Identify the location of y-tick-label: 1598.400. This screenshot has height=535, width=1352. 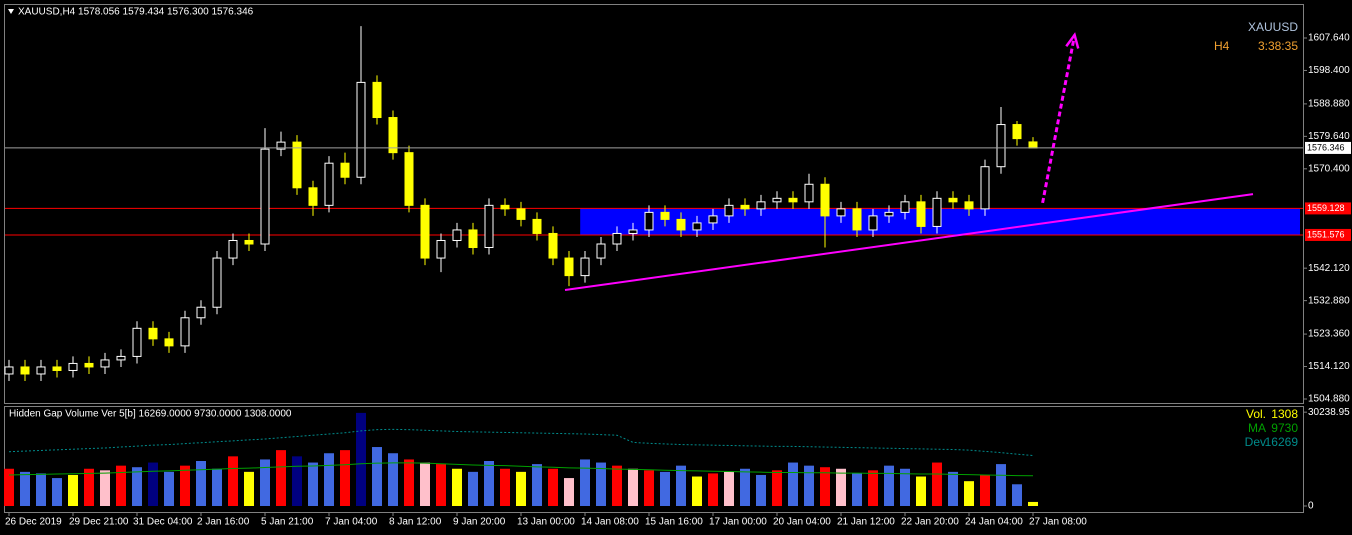
(1329, 70).